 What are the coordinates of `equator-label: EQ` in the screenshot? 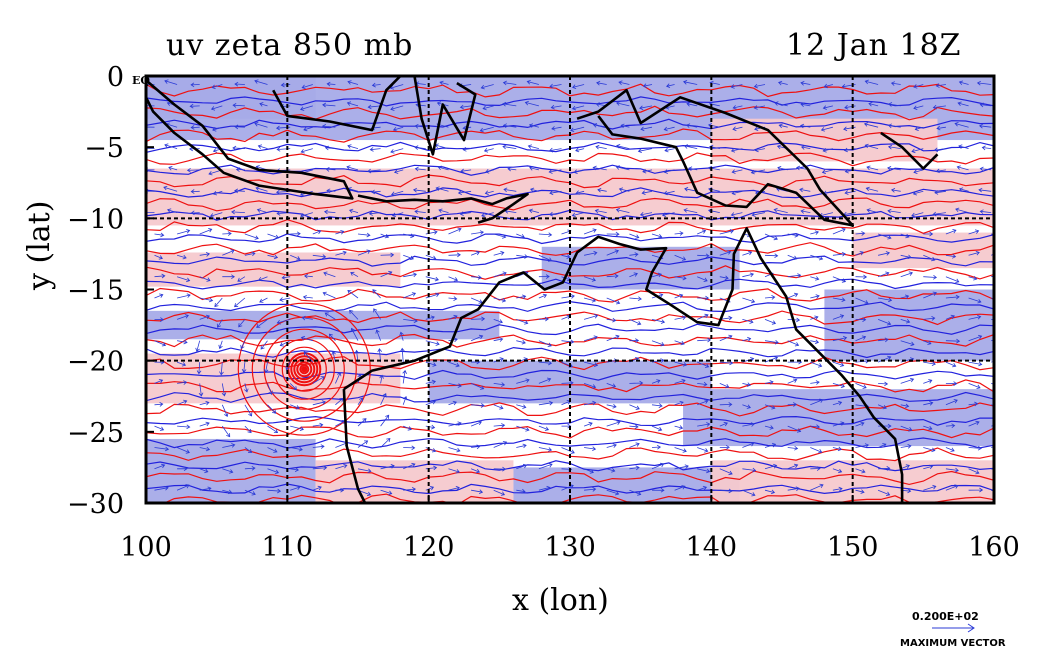 It's located at (141, 80).